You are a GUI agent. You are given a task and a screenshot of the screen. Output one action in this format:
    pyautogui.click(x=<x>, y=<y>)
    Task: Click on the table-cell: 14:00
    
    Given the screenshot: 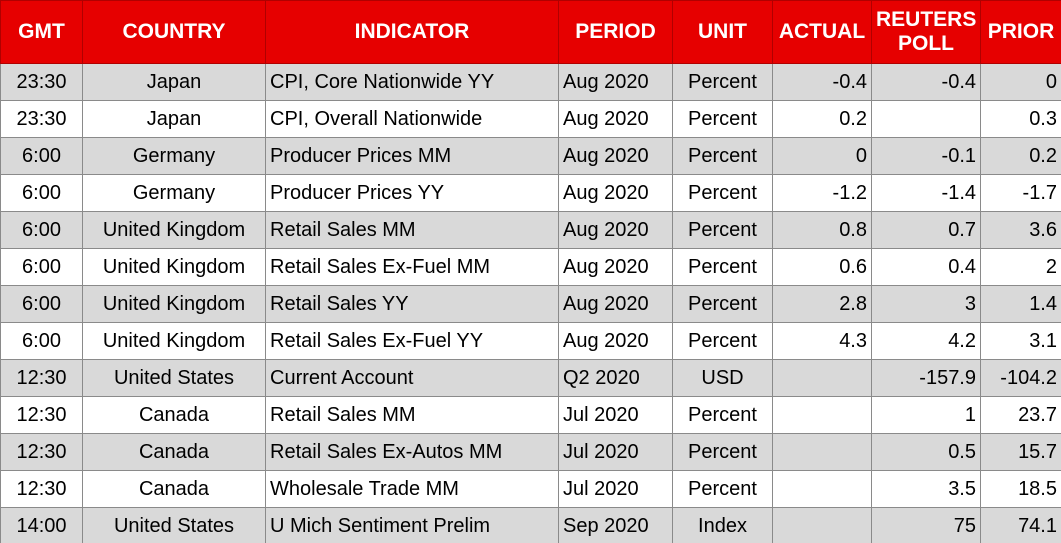 What is the action you would take?
    pyautogui.click(x=41, y=525)
    